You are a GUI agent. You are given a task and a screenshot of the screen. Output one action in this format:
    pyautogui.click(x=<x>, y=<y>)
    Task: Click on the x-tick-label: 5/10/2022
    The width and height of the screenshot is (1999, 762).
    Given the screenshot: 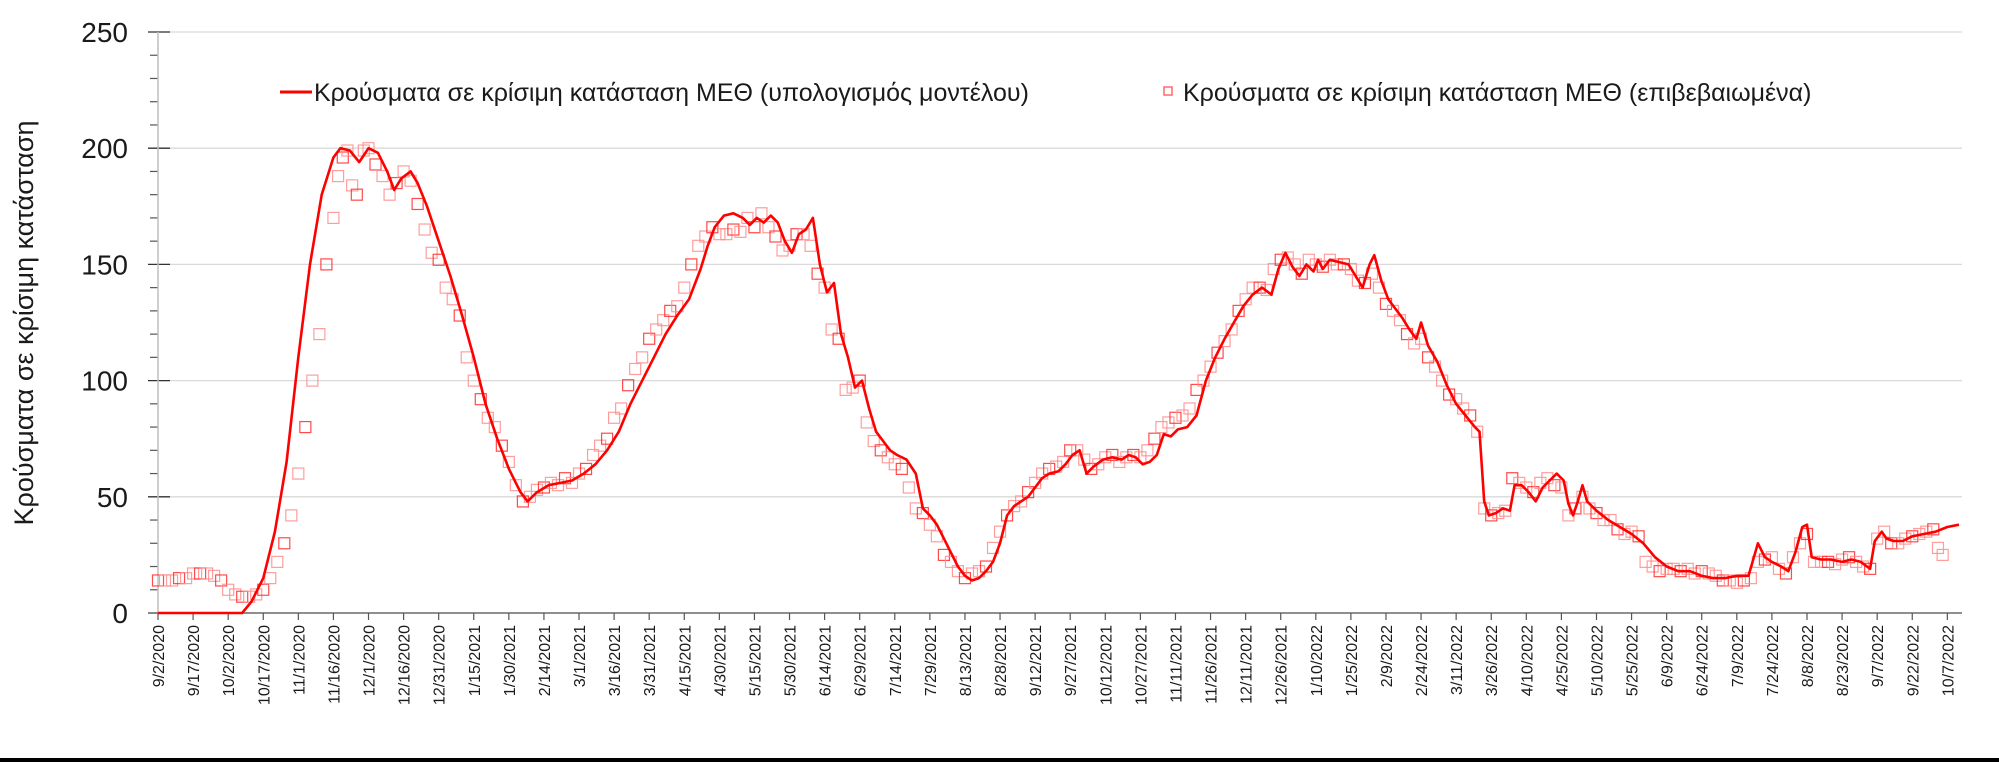 What is the action you would take?
    pyautogui.click(x=1597, y=660)
    